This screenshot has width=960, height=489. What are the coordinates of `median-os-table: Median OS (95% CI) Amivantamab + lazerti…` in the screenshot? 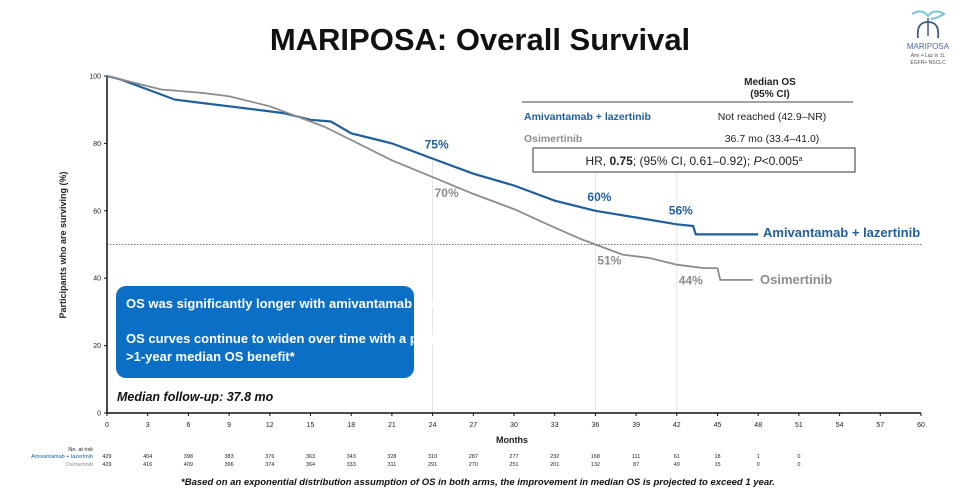 It's located at (689, 125).